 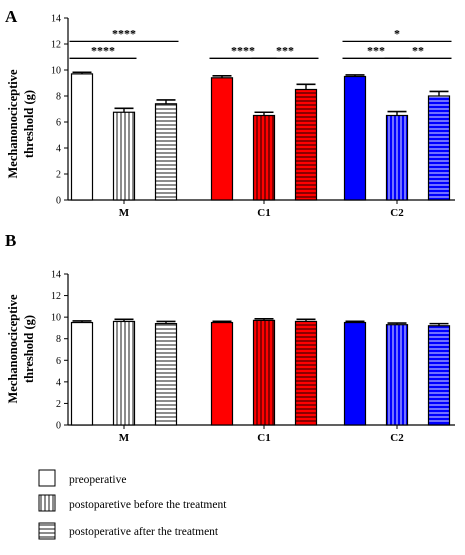 What do you see at coordinates (56, 19) in the screenshot?
I see `panel-a-y-tick-label: 14` at bounding box center [56, 19].